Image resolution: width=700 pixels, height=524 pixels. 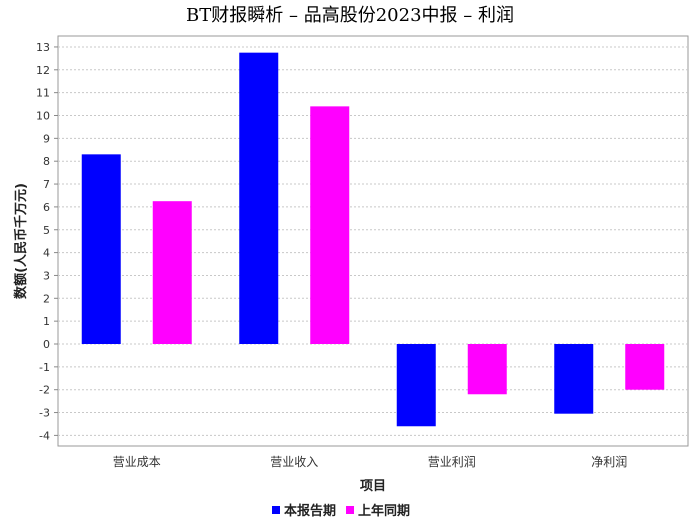 What do you see at coordinates (341, 511) in the screenshot?
I see `legend: 本报告期 上年同期` at bounding box center [341, 511].